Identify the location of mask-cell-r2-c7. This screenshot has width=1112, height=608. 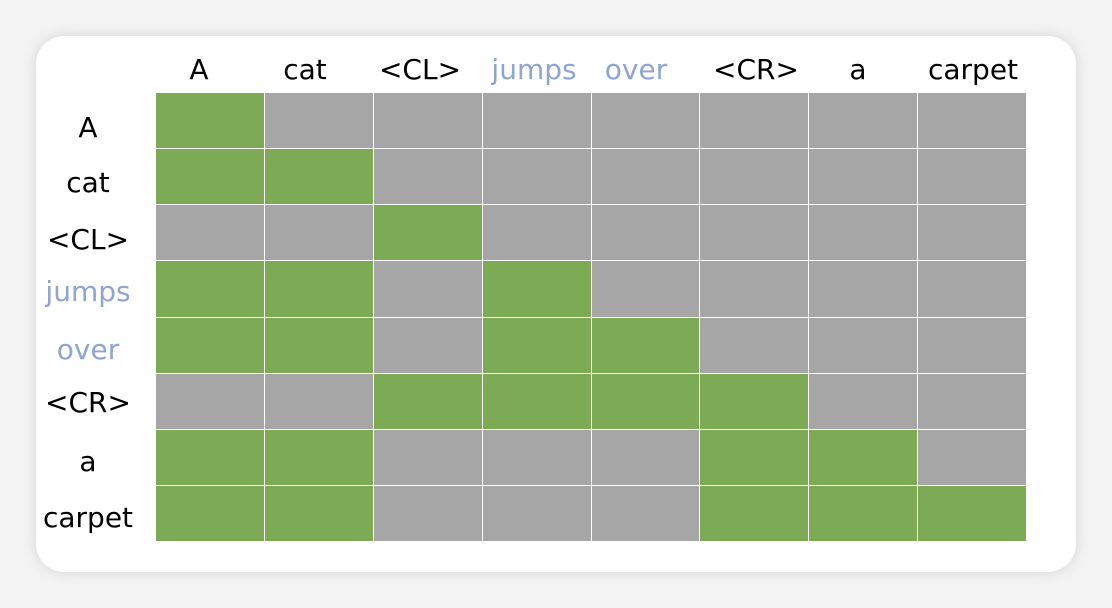
(863, 177).